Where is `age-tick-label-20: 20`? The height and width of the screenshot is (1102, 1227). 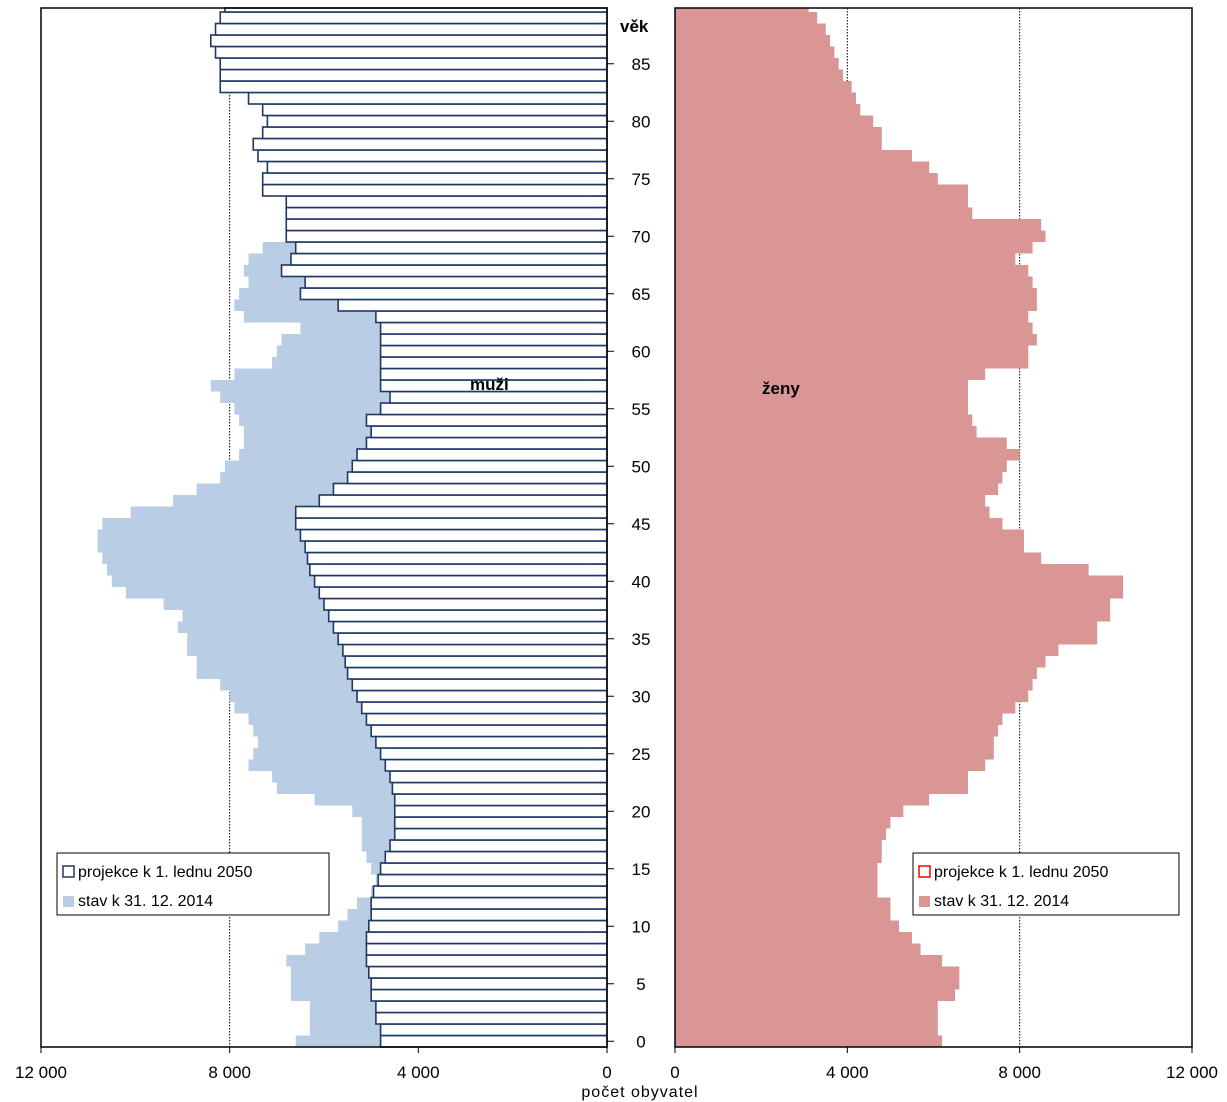 age-tick-label-20: 20 is located at coordinates (641, 811).